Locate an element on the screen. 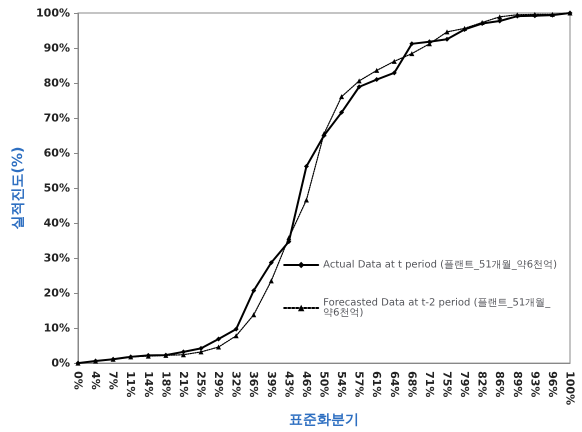  y-axis-title: 실적진도(%) is located at coordinates (18, 188).